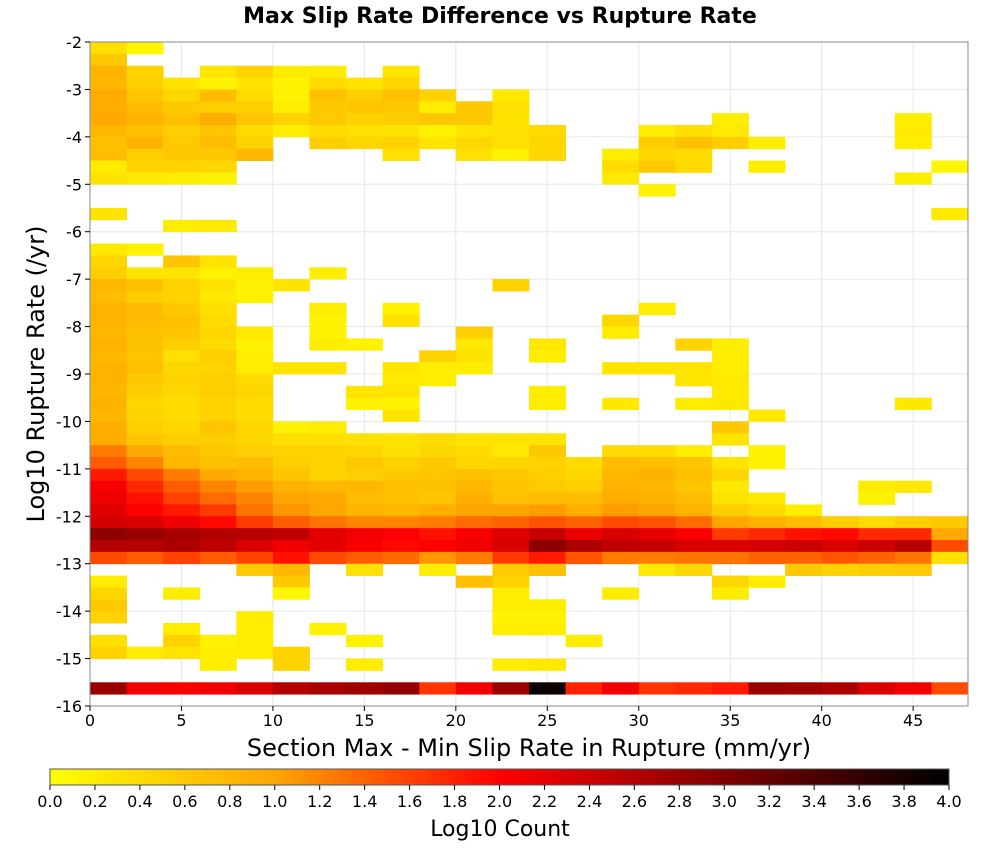  What do you see at coordinates (74, 279) in the screenshot?
I see `y-tick-label: -7` at bounding box center [74, 279].